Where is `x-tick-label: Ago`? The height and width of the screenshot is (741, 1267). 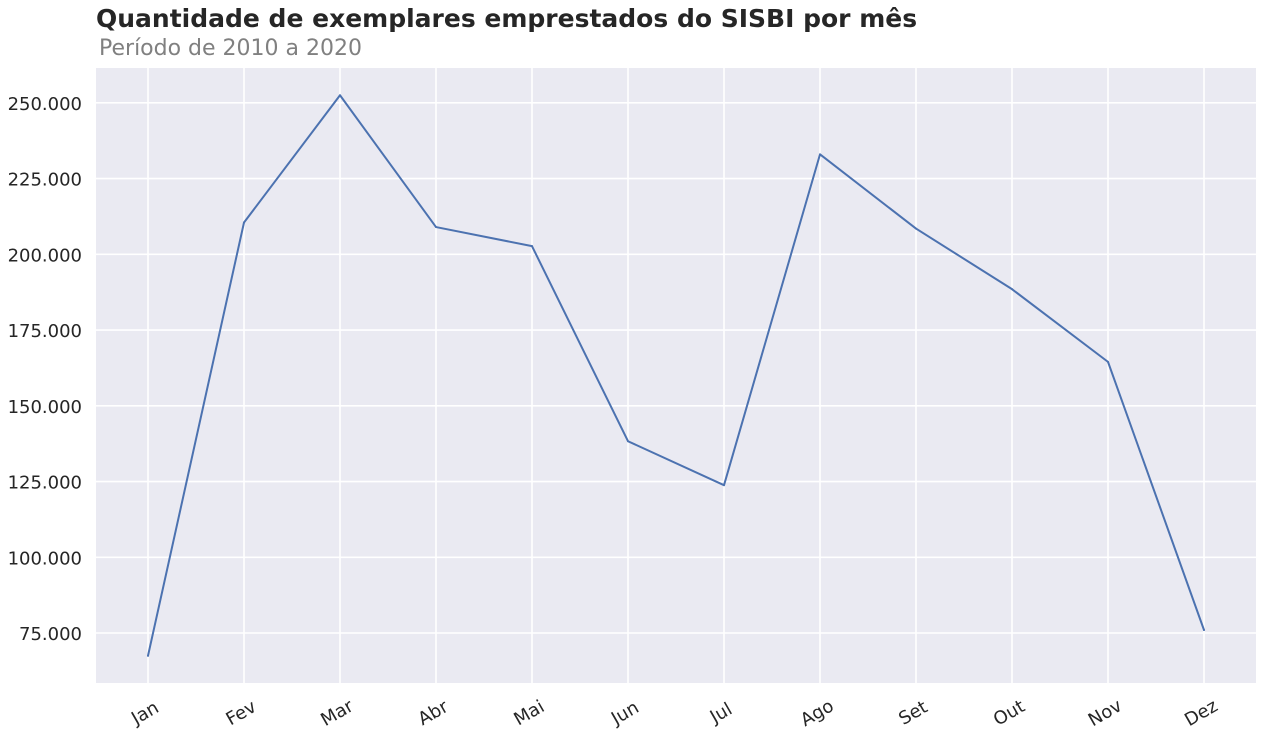 x-tick-label: Ago is located at coordinates (817, 713).